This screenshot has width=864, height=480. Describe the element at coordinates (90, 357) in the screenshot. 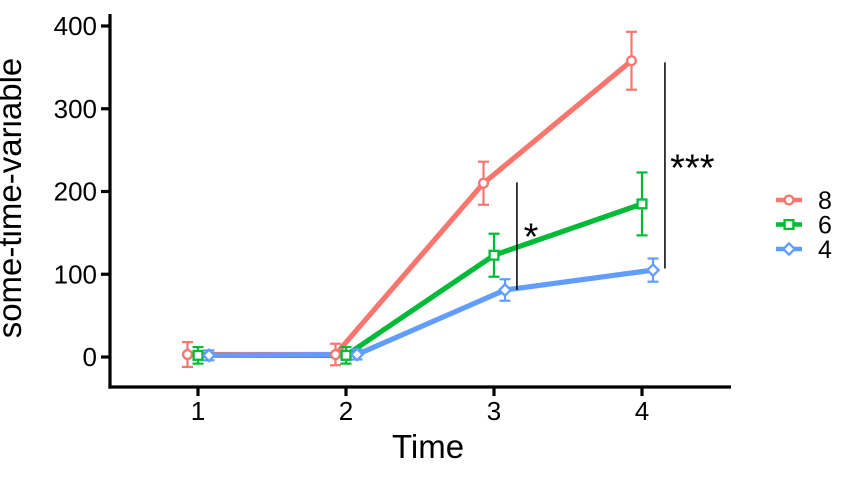

I see `y-tick-label: 0` at that location.